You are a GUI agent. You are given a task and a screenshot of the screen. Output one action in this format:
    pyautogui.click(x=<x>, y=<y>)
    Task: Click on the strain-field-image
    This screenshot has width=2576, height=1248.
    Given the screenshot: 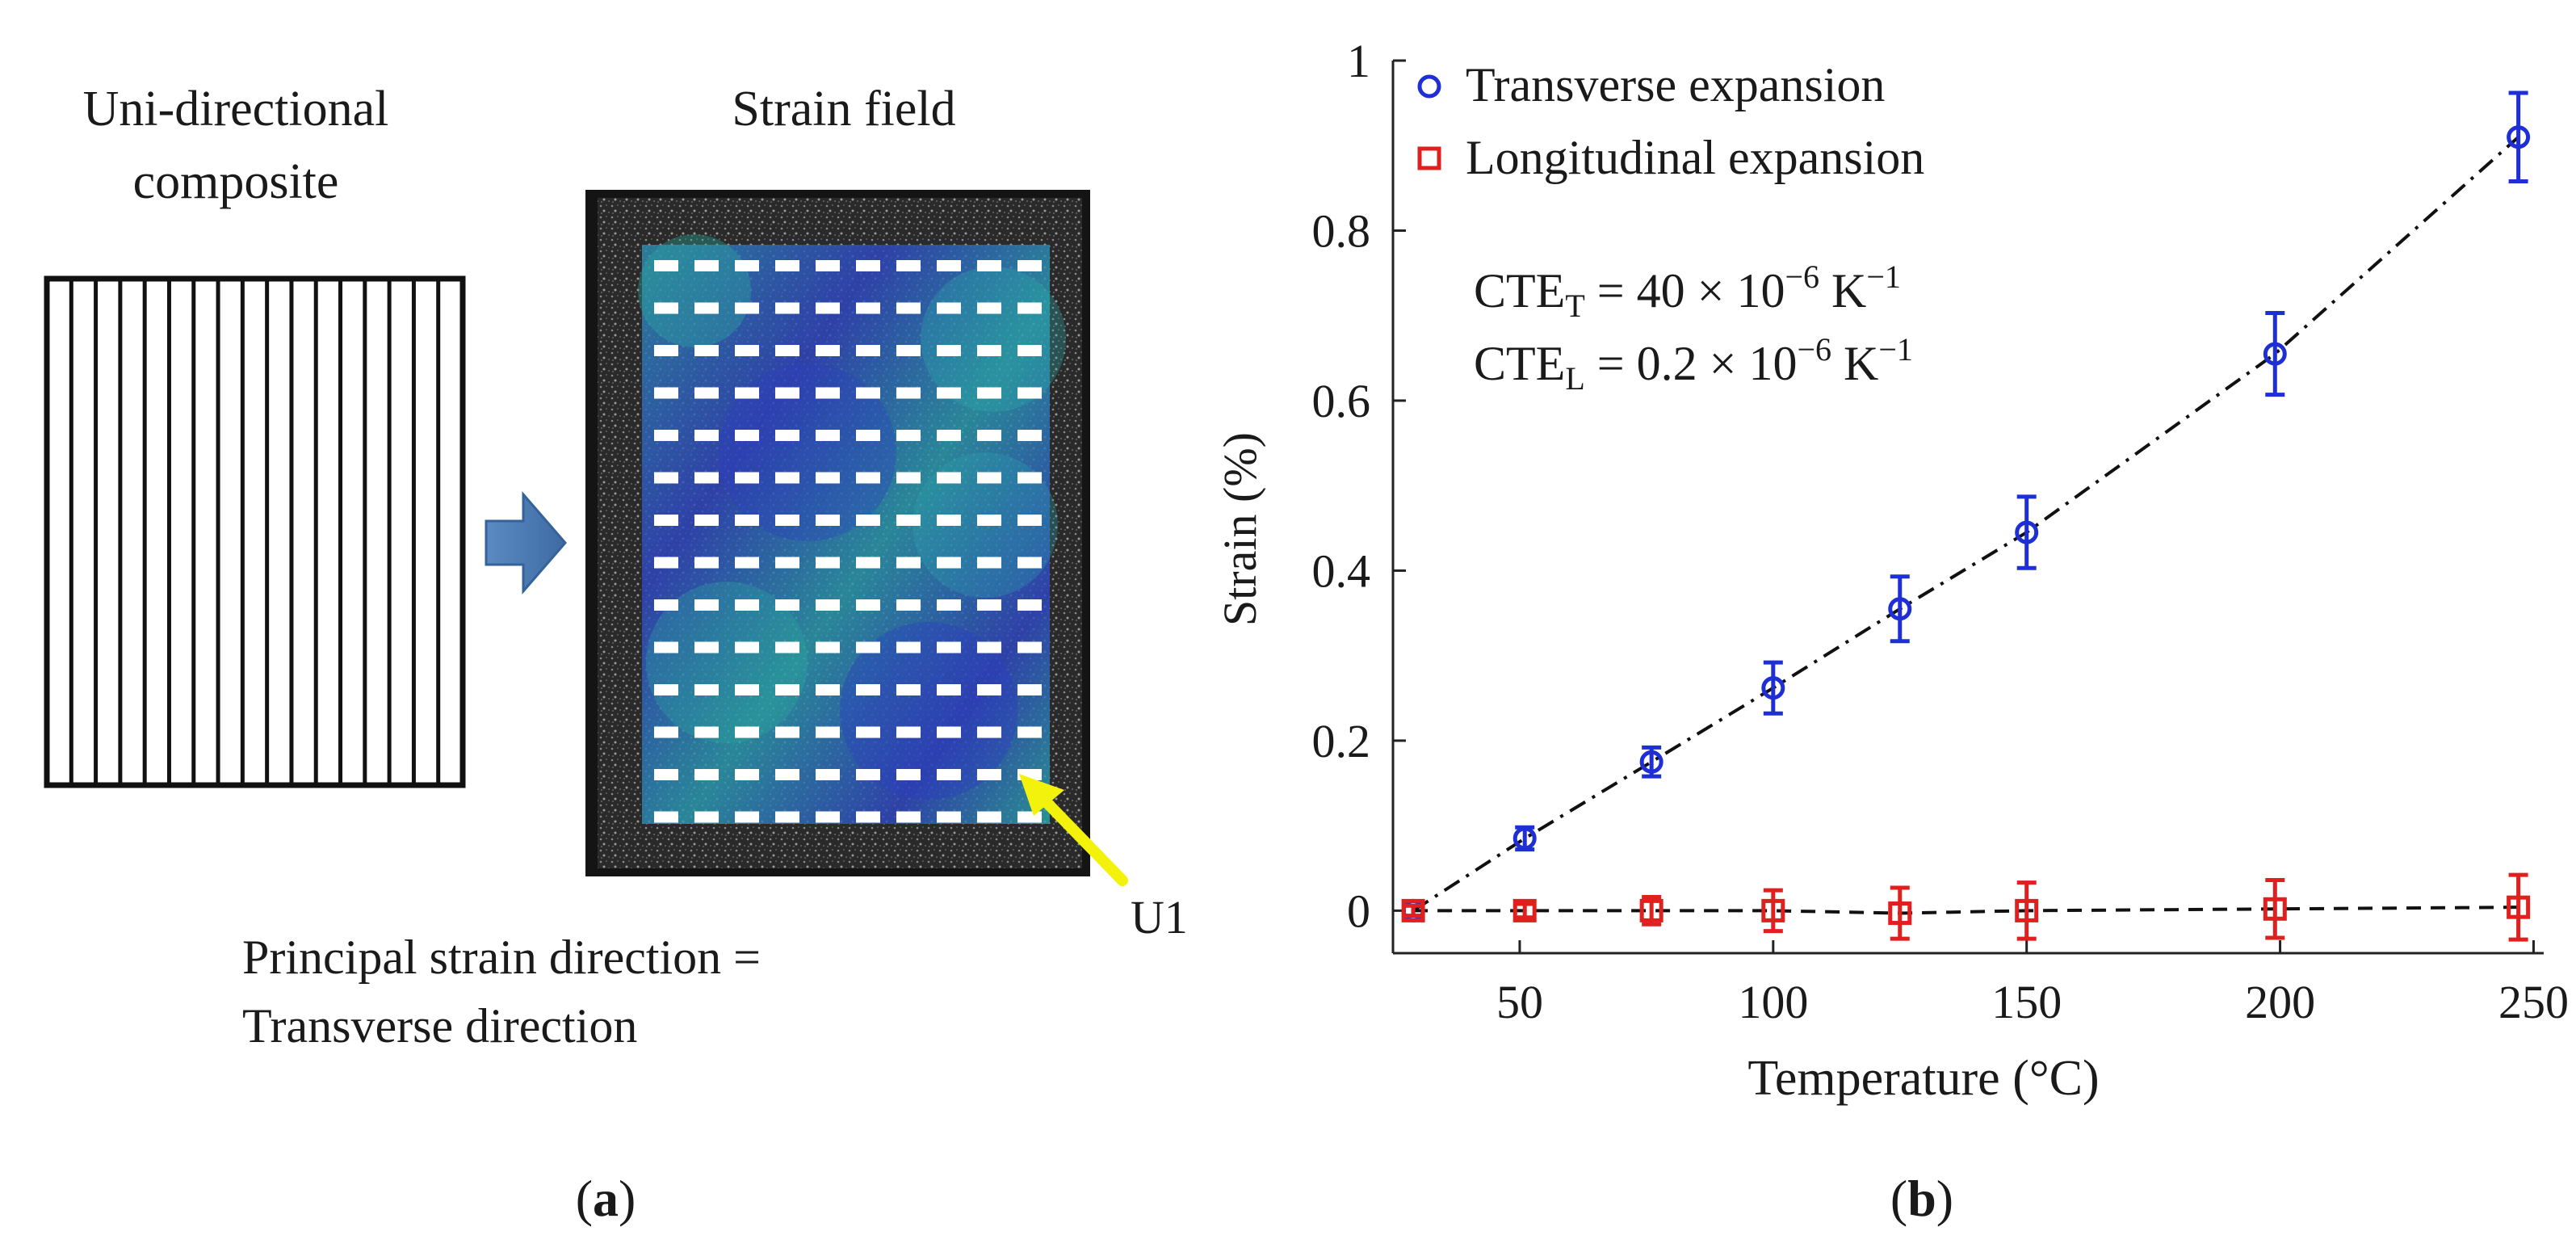 What is the action you would take?
    pyautogui.click(x=837, y=533)
    